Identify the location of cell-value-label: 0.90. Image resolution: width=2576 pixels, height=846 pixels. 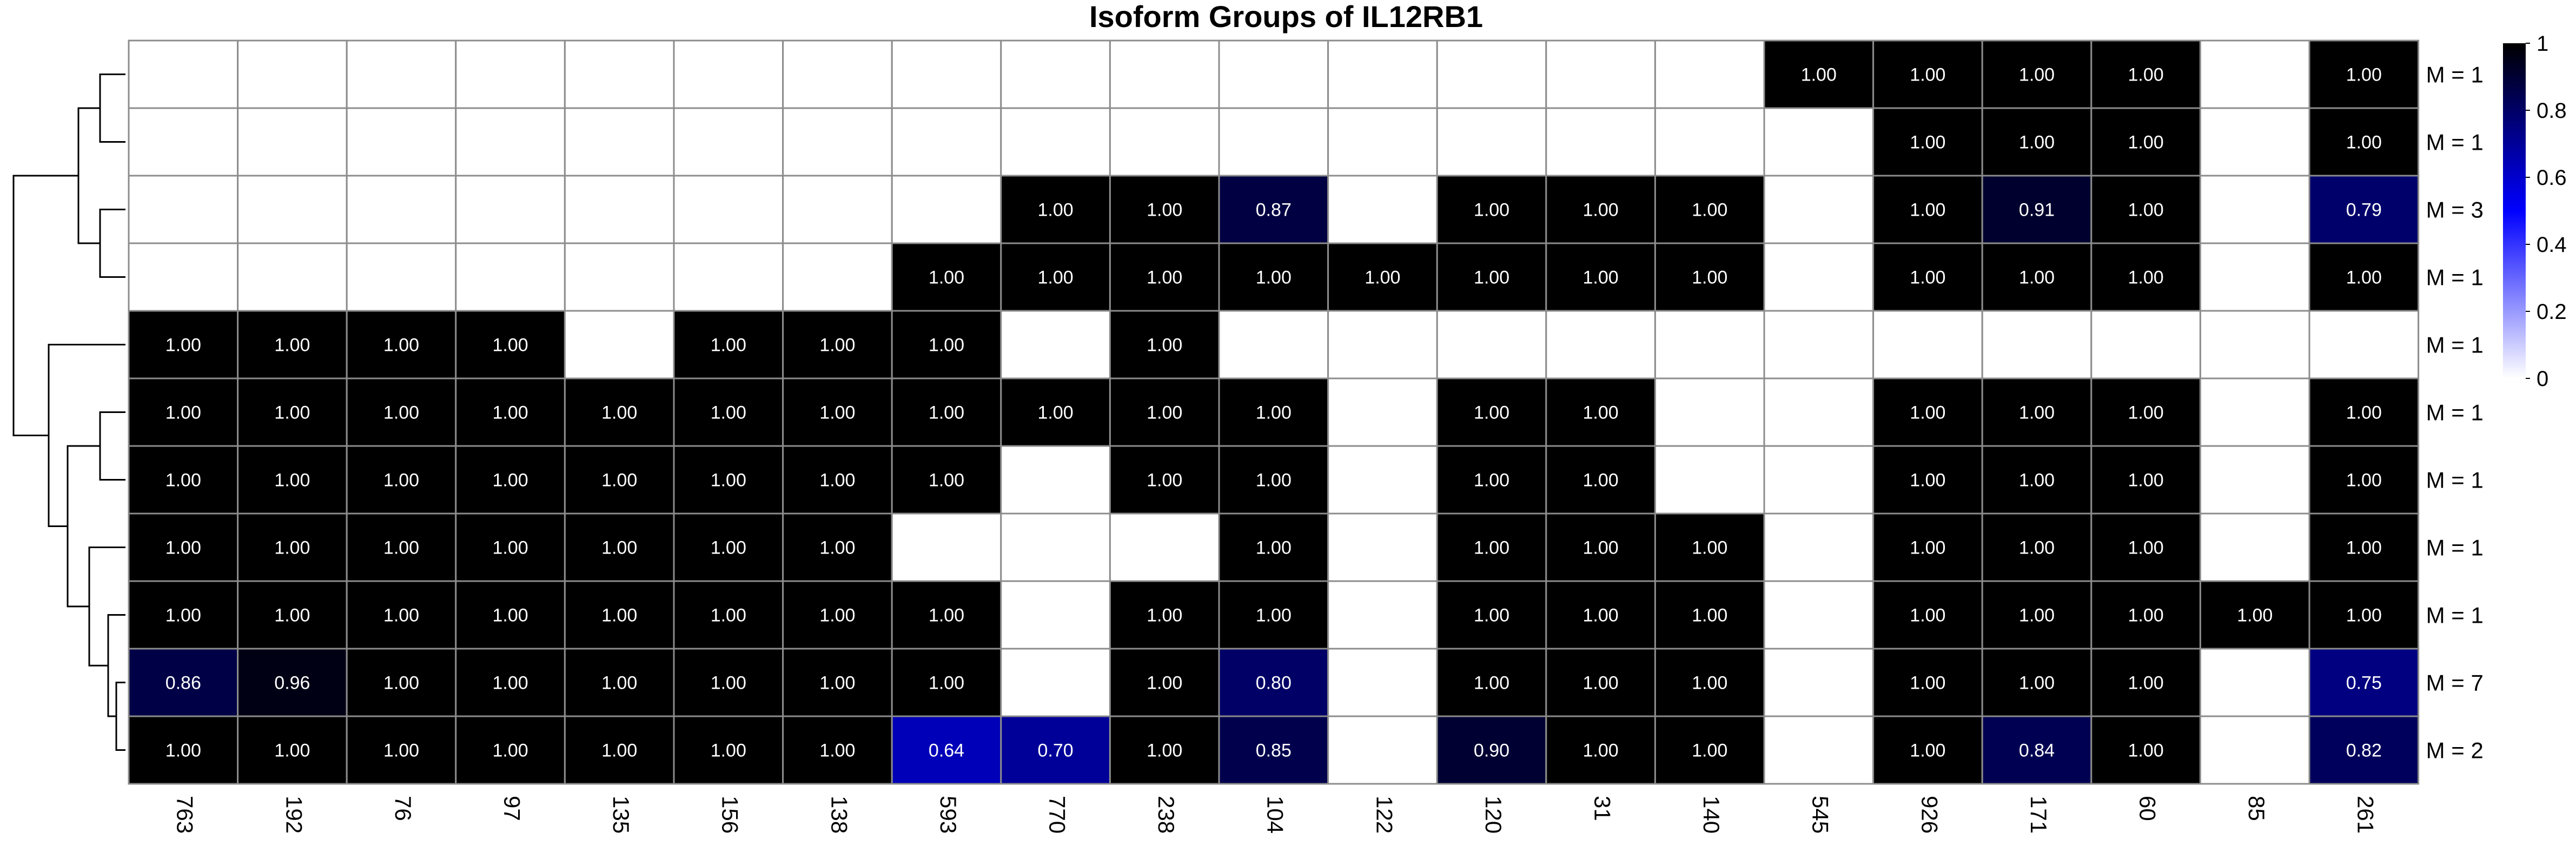
(1491, 751).